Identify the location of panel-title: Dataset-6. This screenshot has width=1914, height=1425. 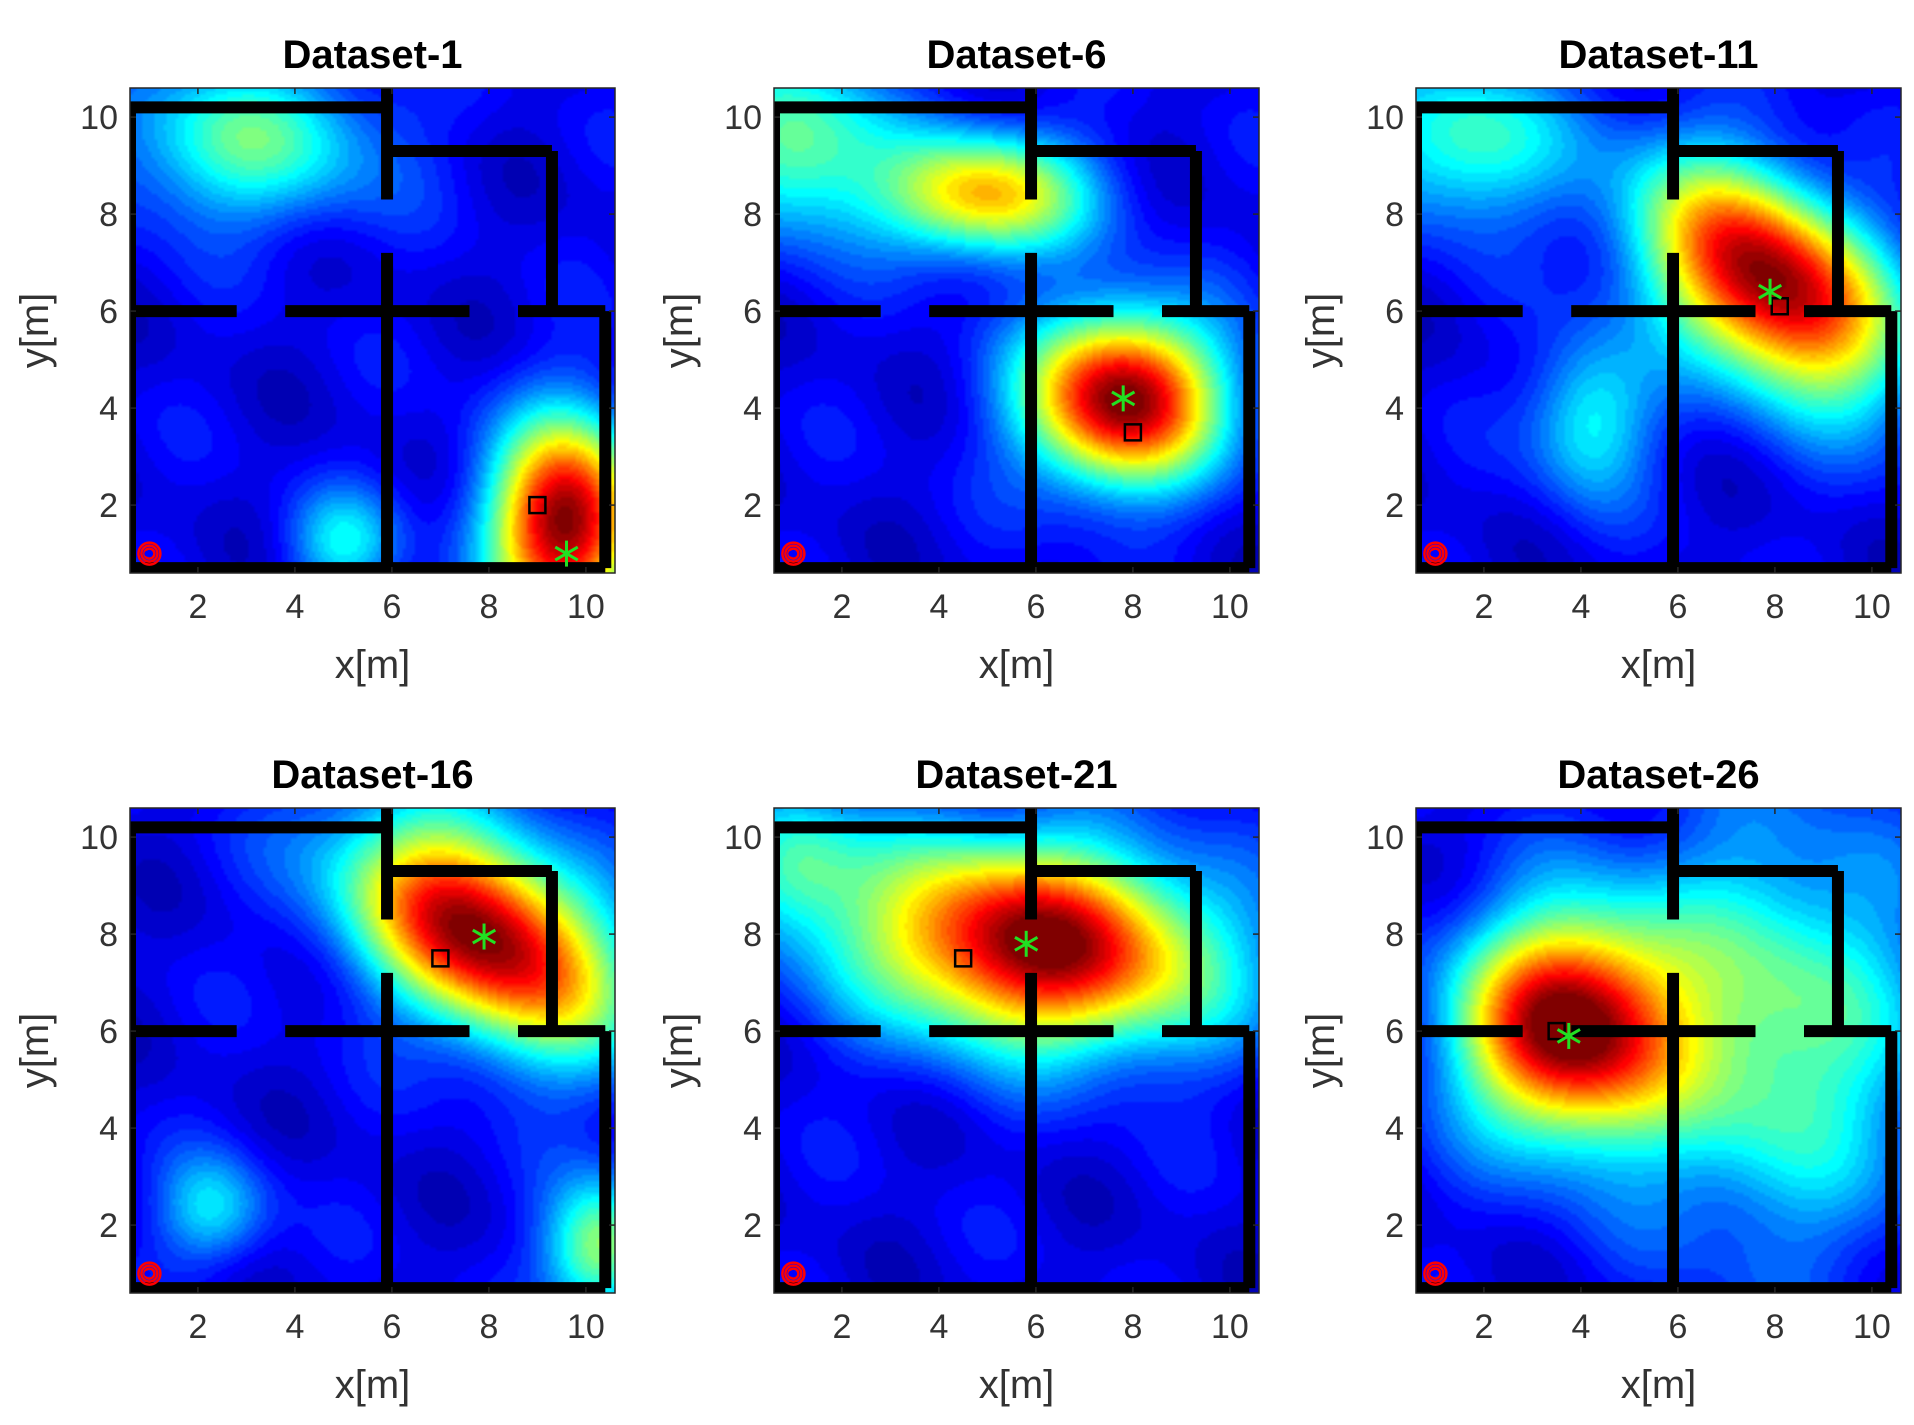
(1016, 55).